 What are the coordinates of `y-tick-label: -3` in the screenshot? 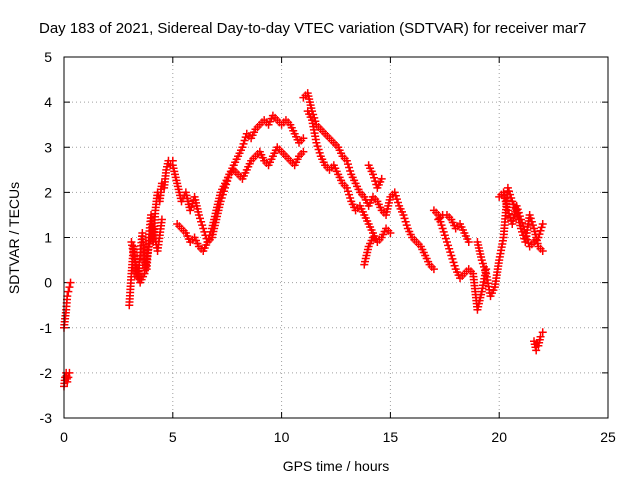 It's located at (46, 418).